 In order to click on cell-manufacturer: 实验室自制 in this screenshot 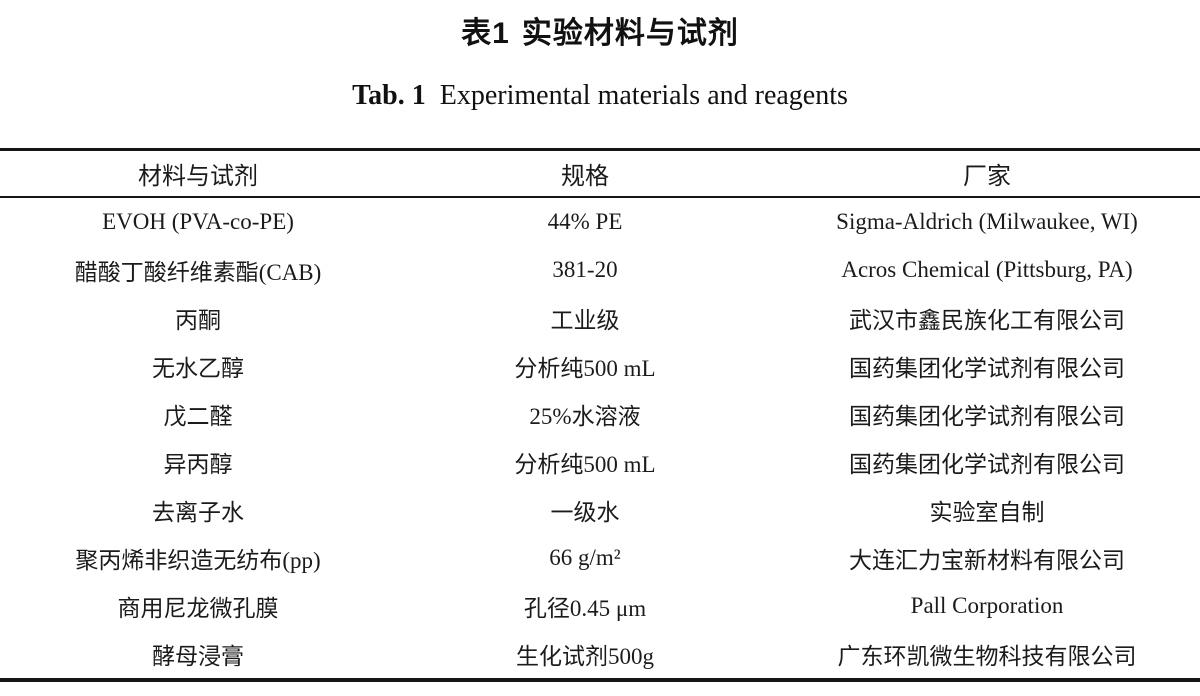, I will do `click(987, 512)`.